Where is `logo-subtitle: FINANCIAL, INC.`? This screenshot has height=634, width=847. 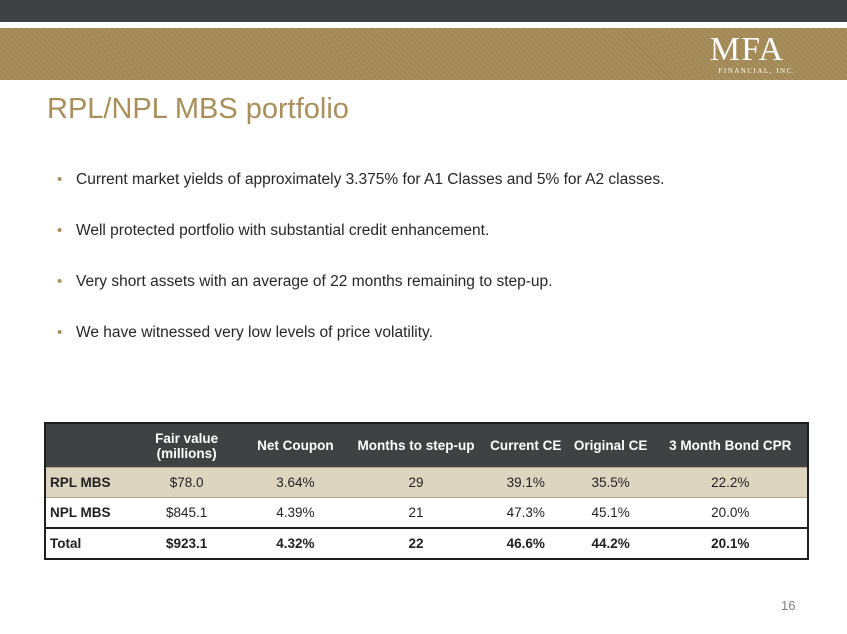 logo-subtitle: FINANCIAL, INC. is located at coordinates (757, 71).